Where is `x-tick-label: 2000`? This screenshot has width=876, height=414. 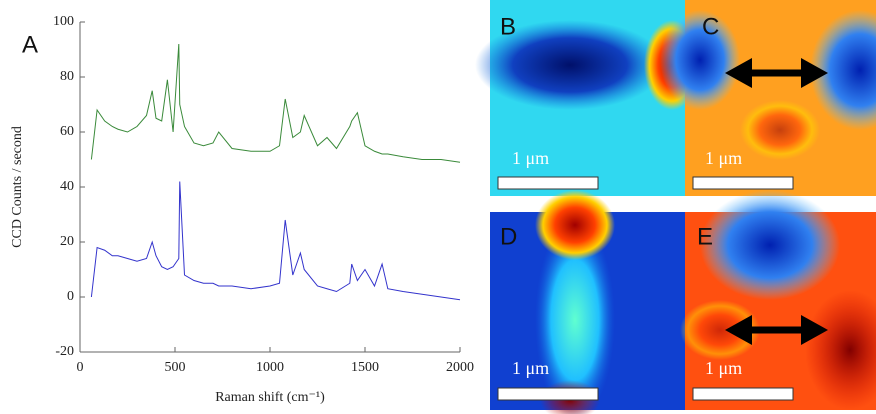
x-tick-label: 2000 is located at coordinates (460, 367).